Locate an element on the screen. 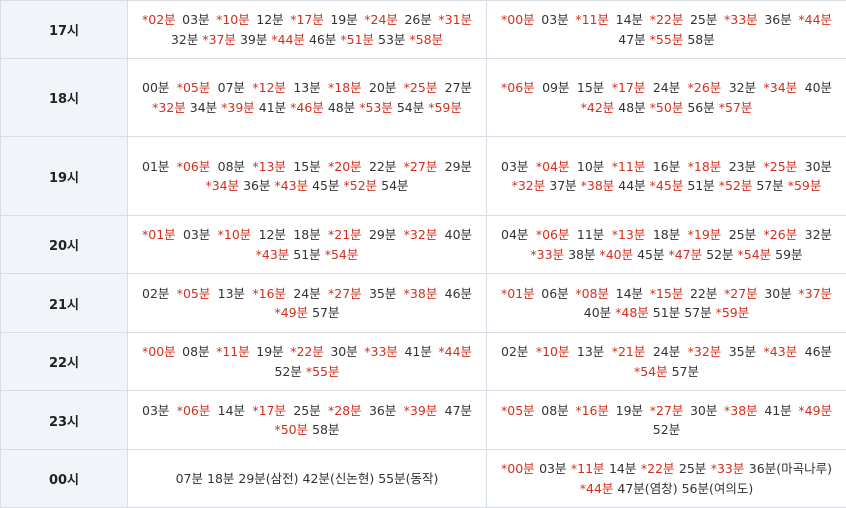 Image resolution: width=846 pixels, height=508 pixels. departure-minute: *32분 is located at coordinates (705, 351).